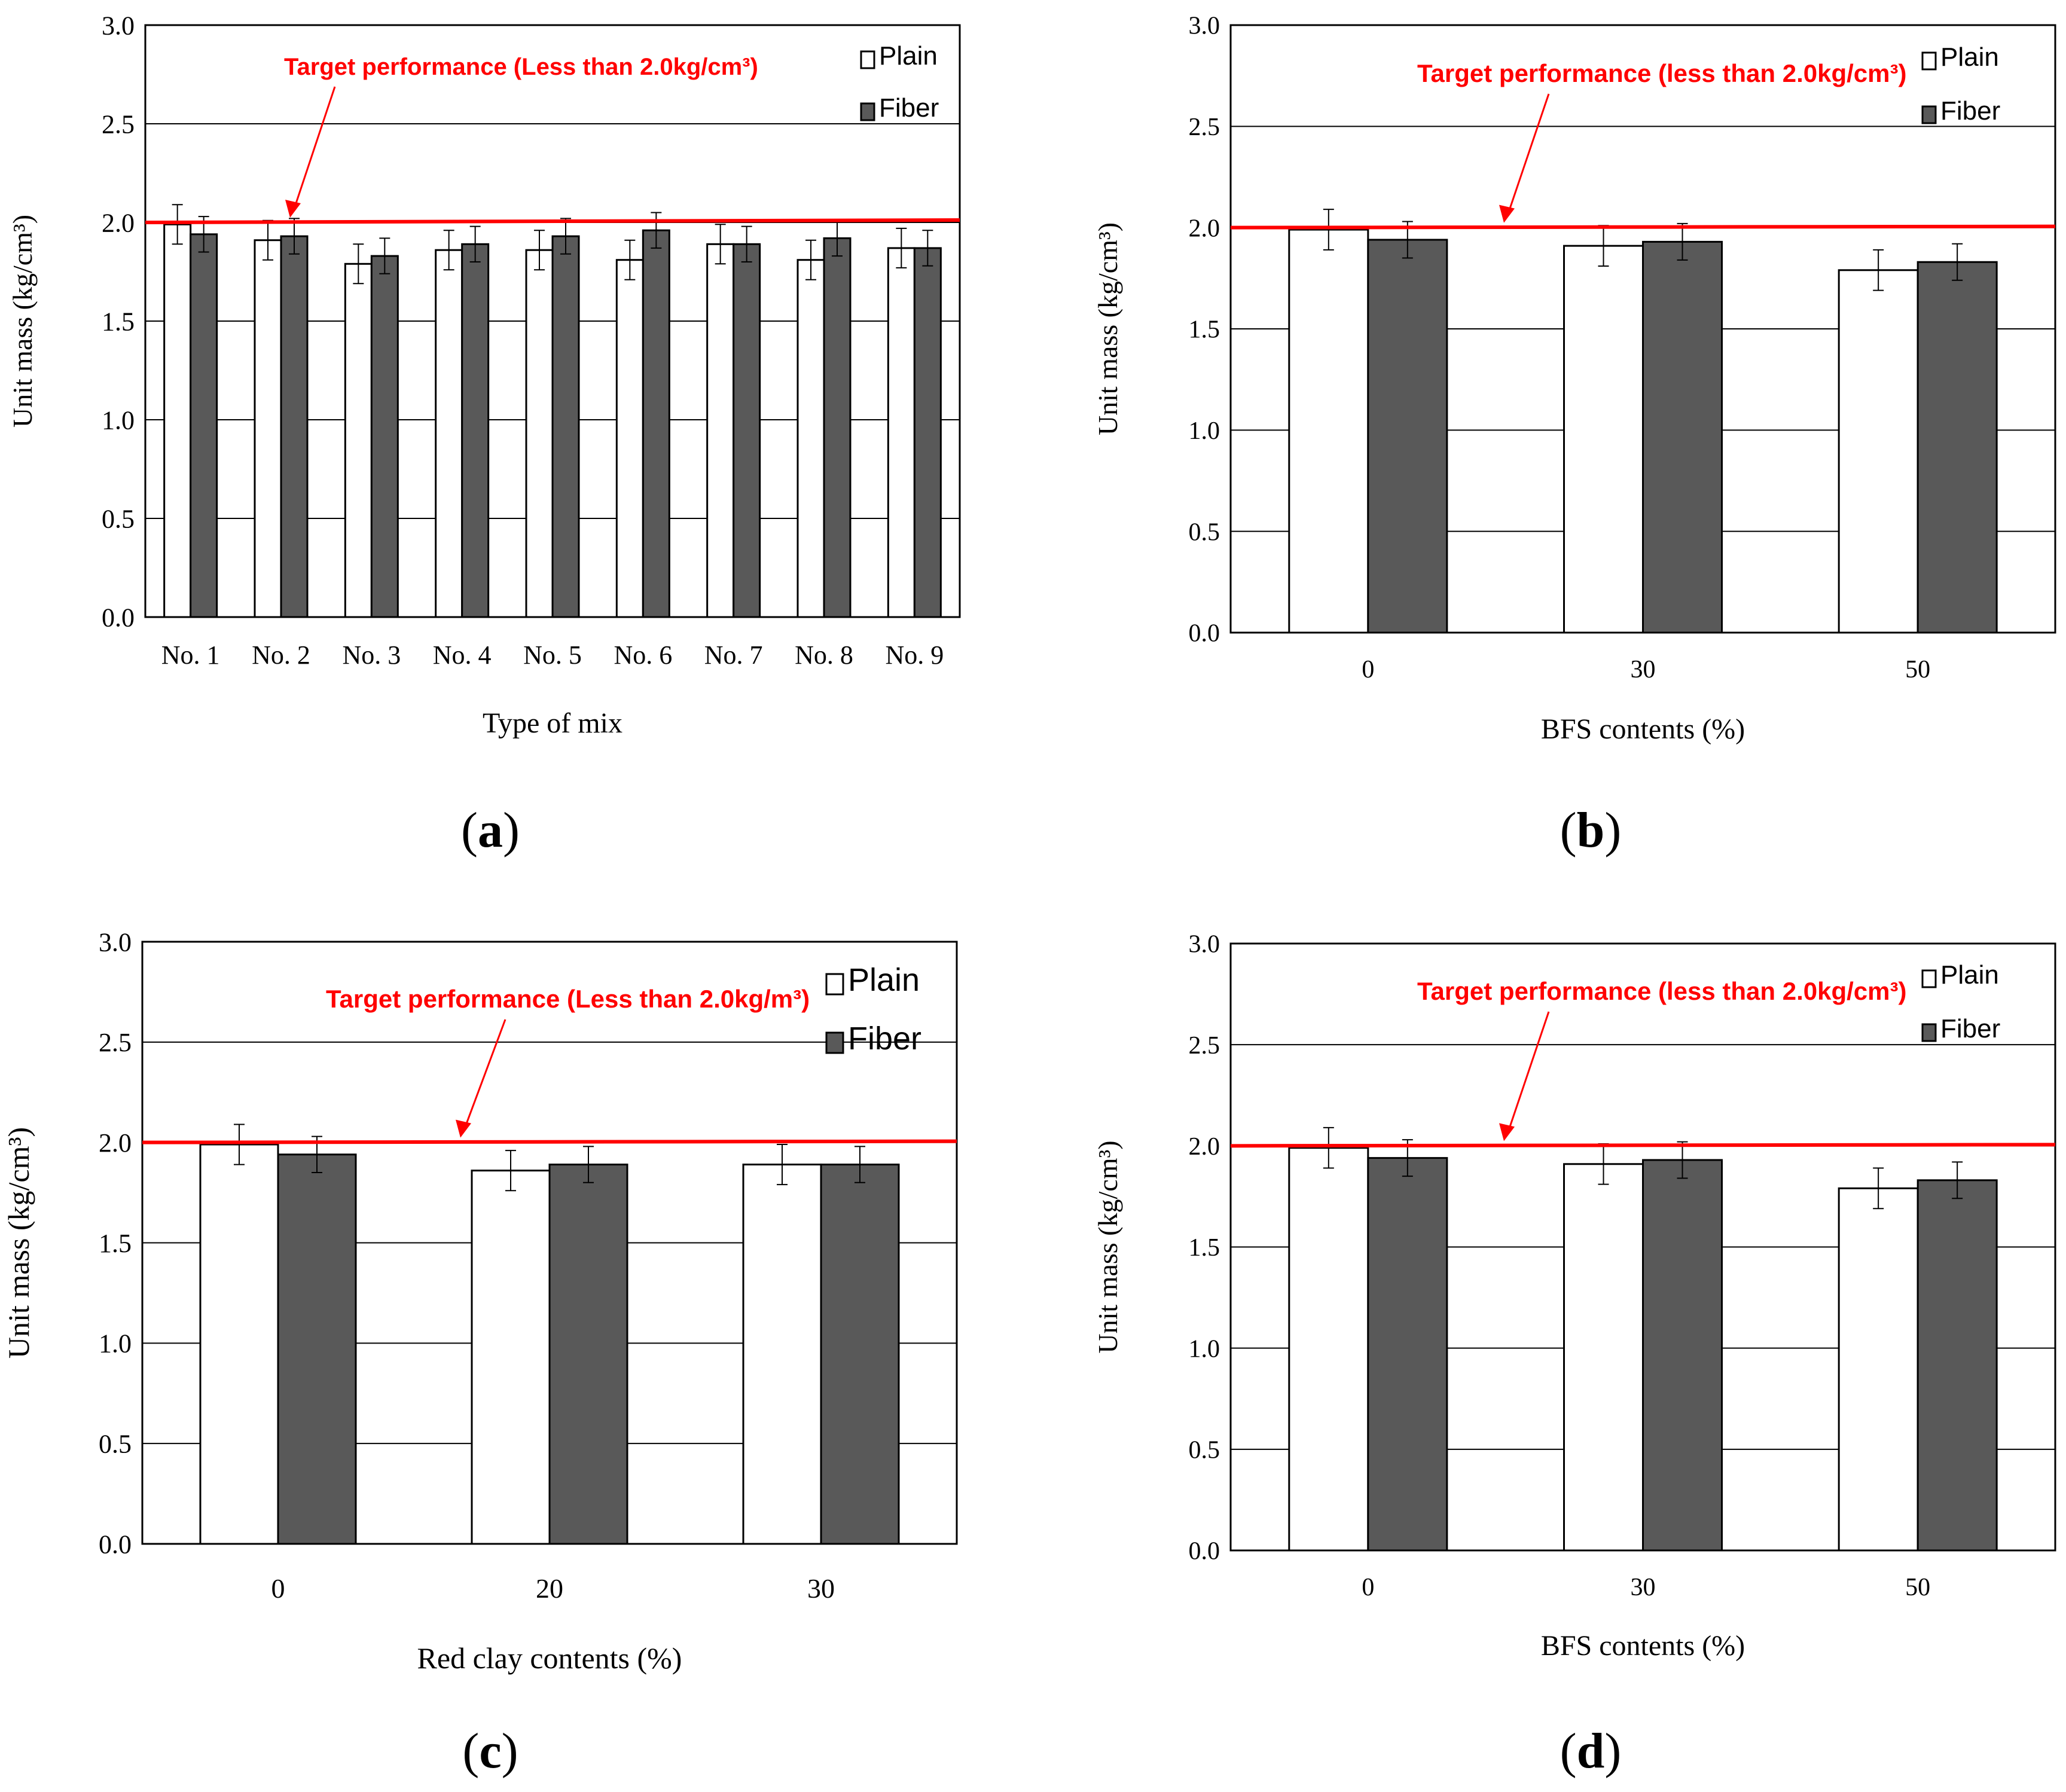 The image size is (2066, 1792). Describe the element at coordinates (552, 723) in the screenshot. I see `x-axis-label: Type of mix` at that location.